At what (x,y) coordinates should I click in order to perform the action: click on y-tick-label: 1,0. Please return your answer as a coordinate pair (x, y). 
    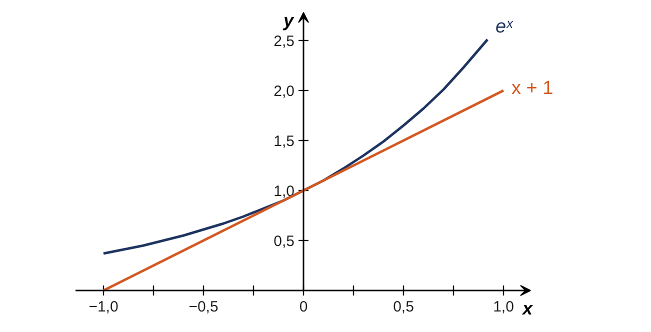
    Looking at the image, I should click on (284, 191).